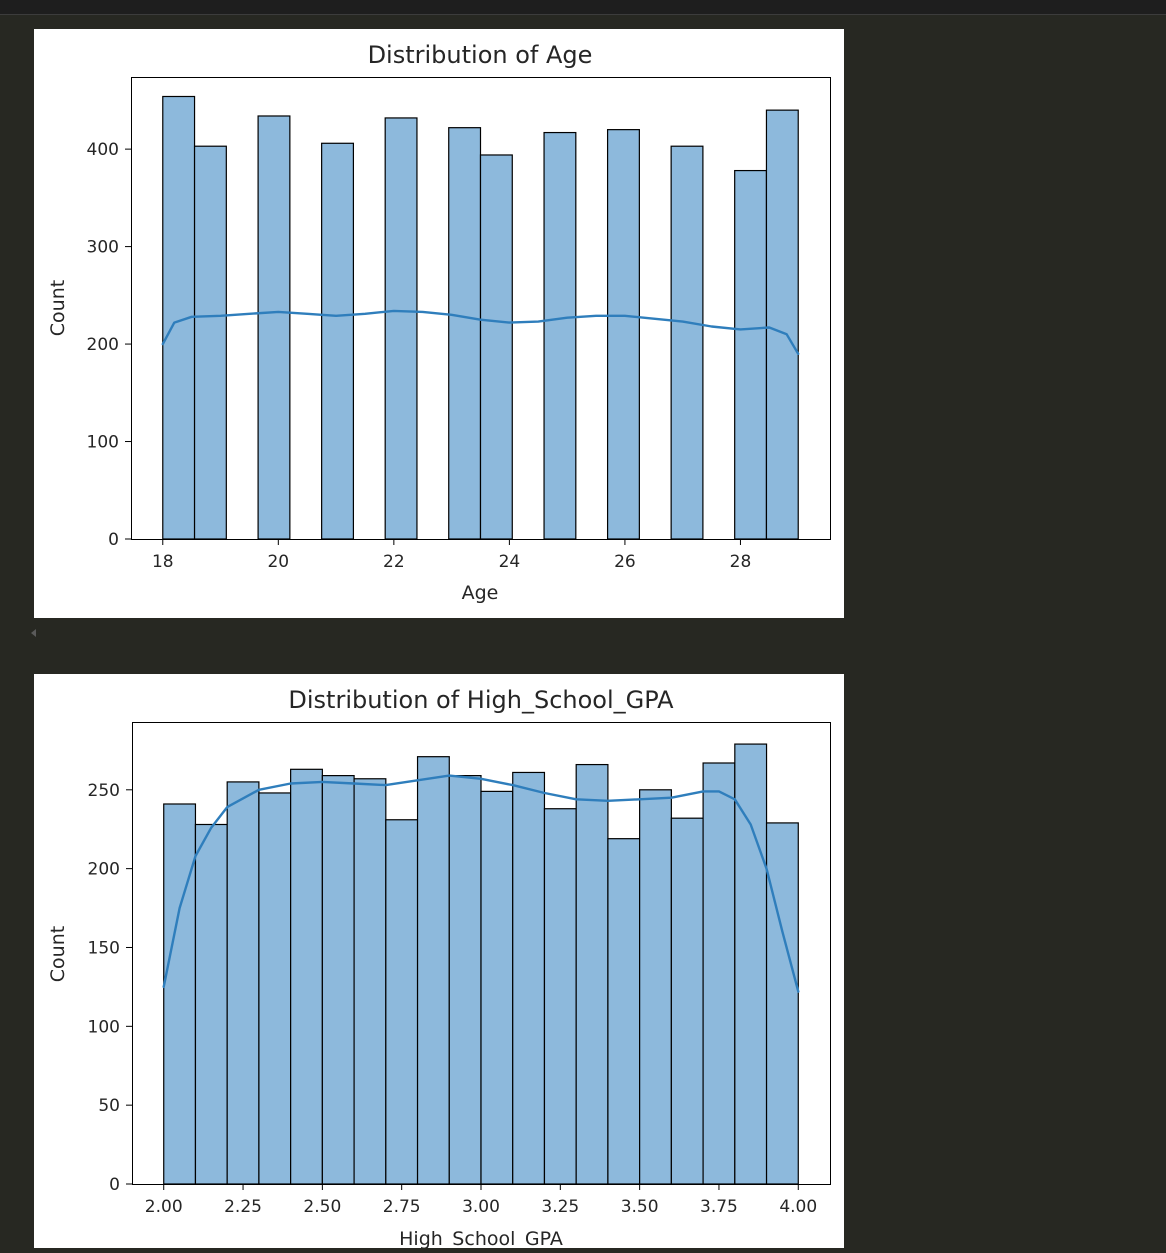 This screenshot has width=1166, height=1253. What do you see at coordinates (164, 1207) in the screenshot?
I see `gpa-x-tick-label: 2.00` at bounding box center [164, 1207].